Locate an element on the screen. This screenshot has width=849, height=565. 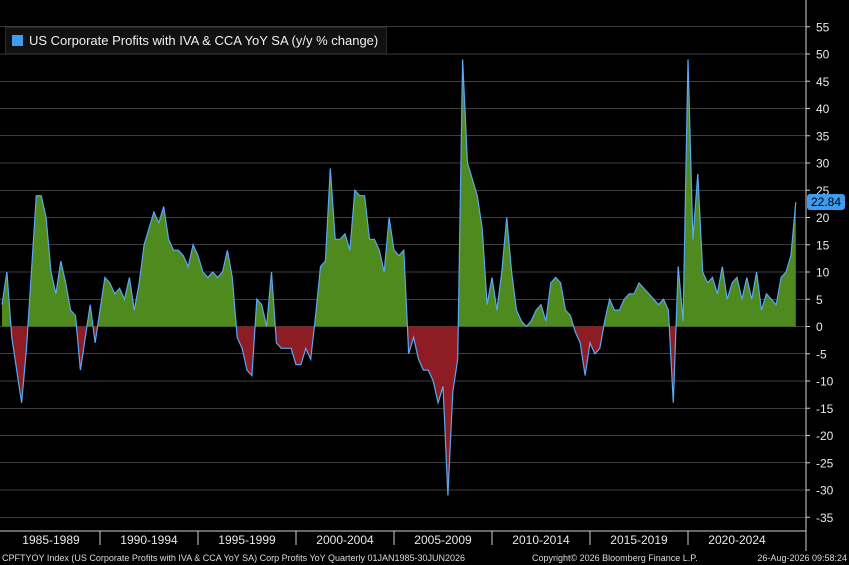
y-tick-label: 50 is located at coordinates (823, 55).